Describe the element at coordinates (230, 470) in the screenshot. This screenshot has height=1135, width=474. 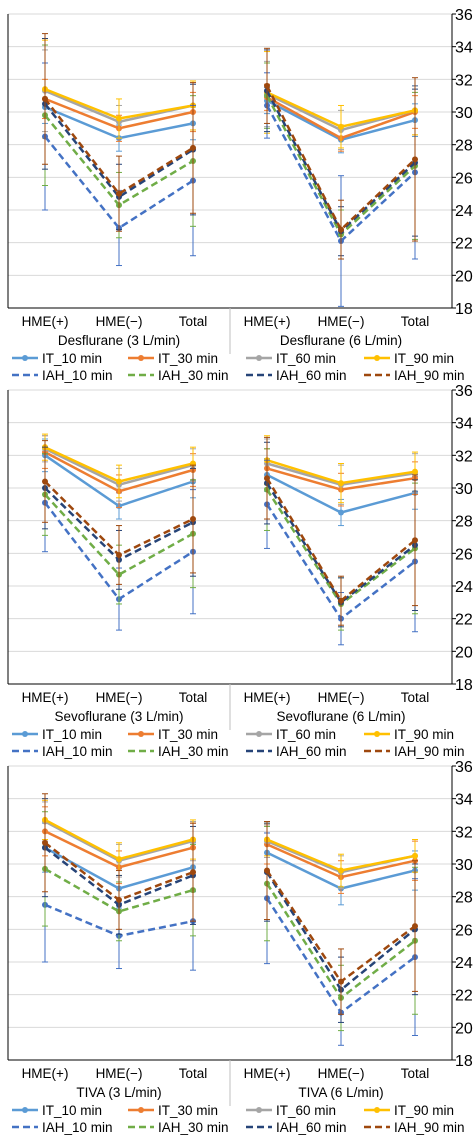
I see `series-it-60-min` at that location.